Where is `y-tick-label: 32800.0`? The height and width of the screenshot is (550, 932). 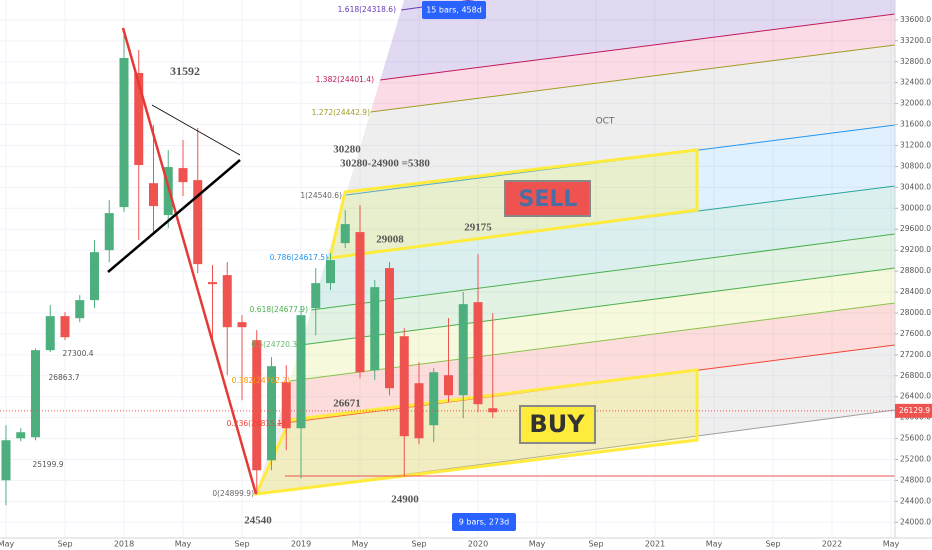
y-tick-label: 32800.0 is located at coordinates (915, 61).